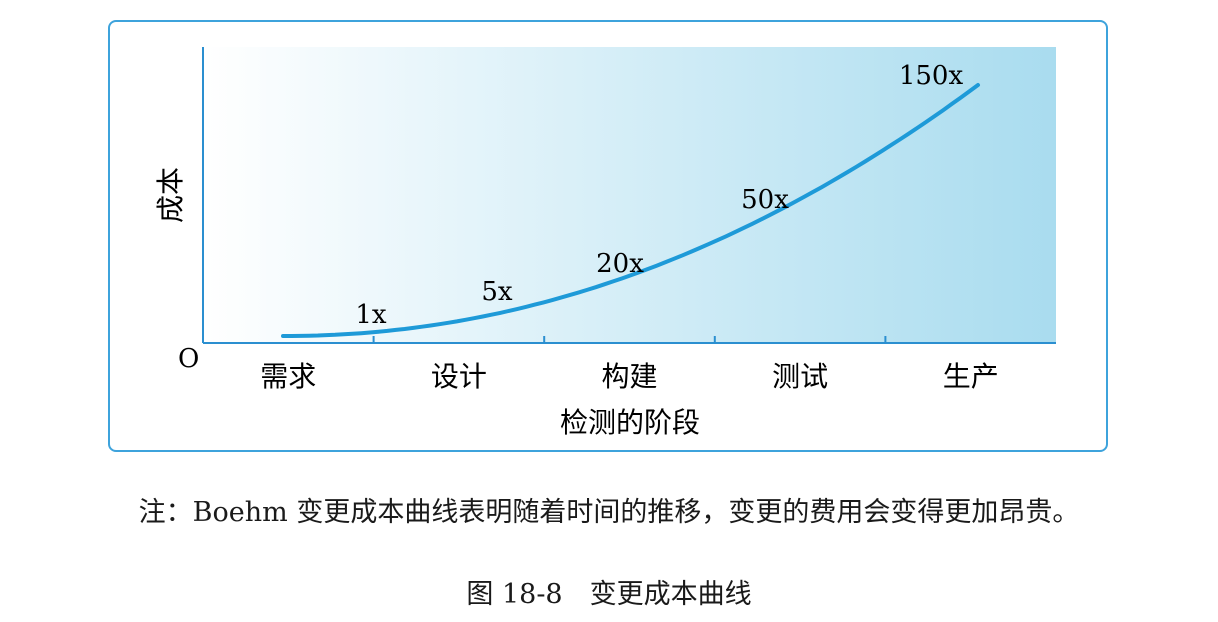 This screenshot has height=622, width=1218. What do you see at coordinates (630, 422) in the screenshot?
I see `x-axis-label: 检测的阶段` at bounding box center [630, 422].